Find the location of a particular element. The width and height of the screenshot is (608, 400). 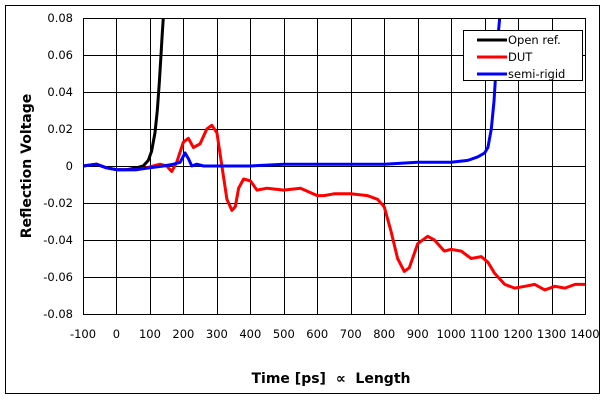

series-line-open-ref is located at coordinates (124, 95).